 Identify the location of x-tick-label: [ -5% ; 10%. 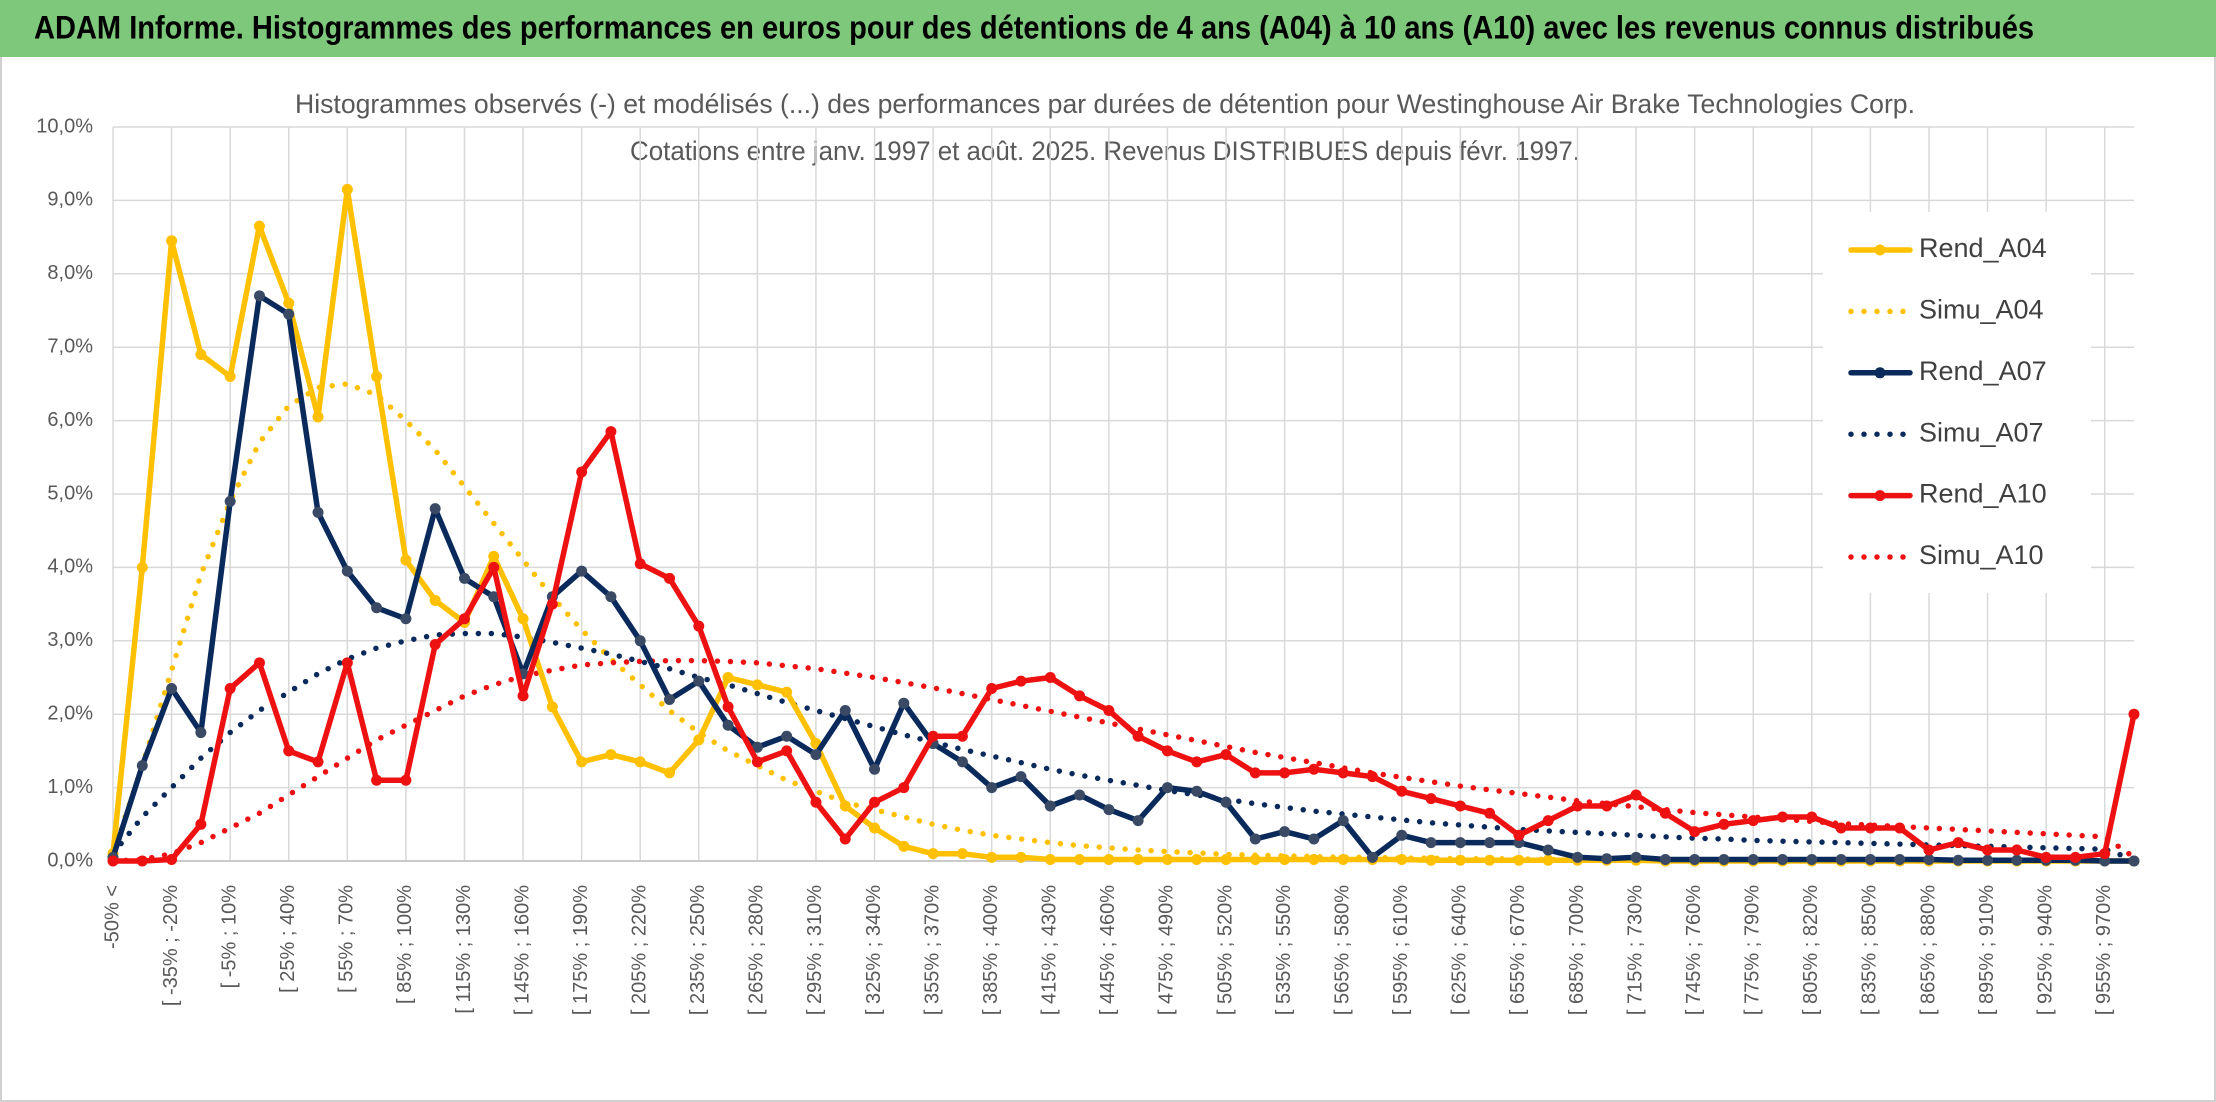
(229, 937).